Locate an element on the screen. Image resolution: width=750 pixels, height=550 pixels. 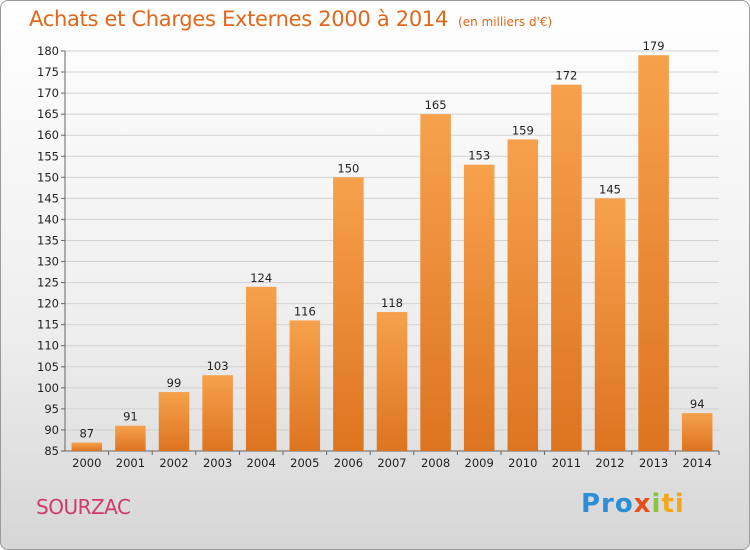
y-tick-label: 175 is located at coordinates (48, 72).